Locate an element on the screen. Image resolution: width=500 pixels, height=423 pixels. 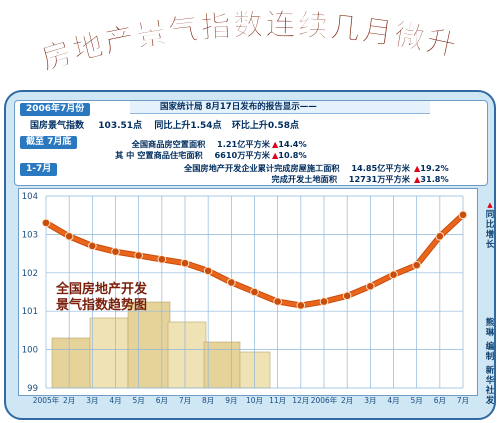
vacant-housing-change-wrap: ▲10.8% is located at coordinates (289, 155).